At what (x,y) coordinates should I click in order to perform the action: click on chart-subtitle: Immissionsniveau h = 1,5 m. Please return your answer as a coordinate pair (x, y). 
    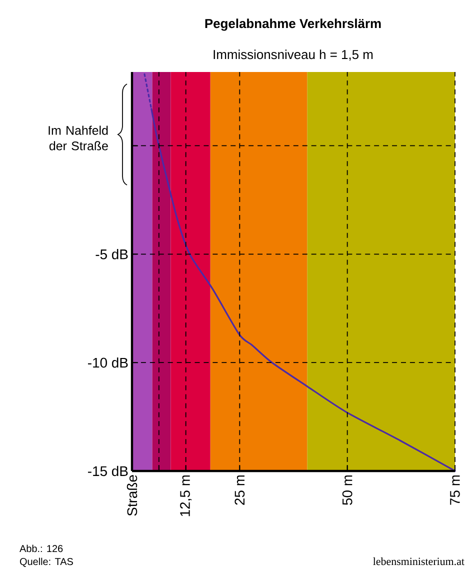
    Looking at the image, I should click on (293, 55).